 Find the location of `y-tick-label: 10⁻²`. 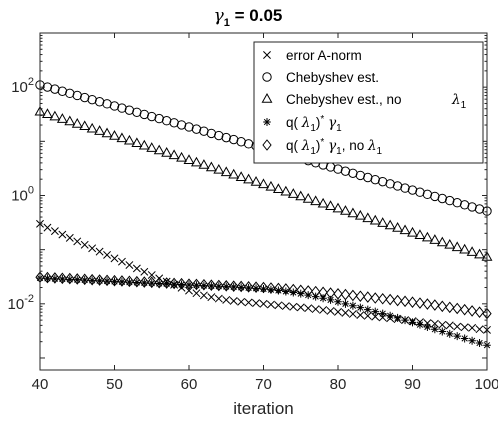

y-tick-label: 10⁻² is located at coordinates (21, 303).